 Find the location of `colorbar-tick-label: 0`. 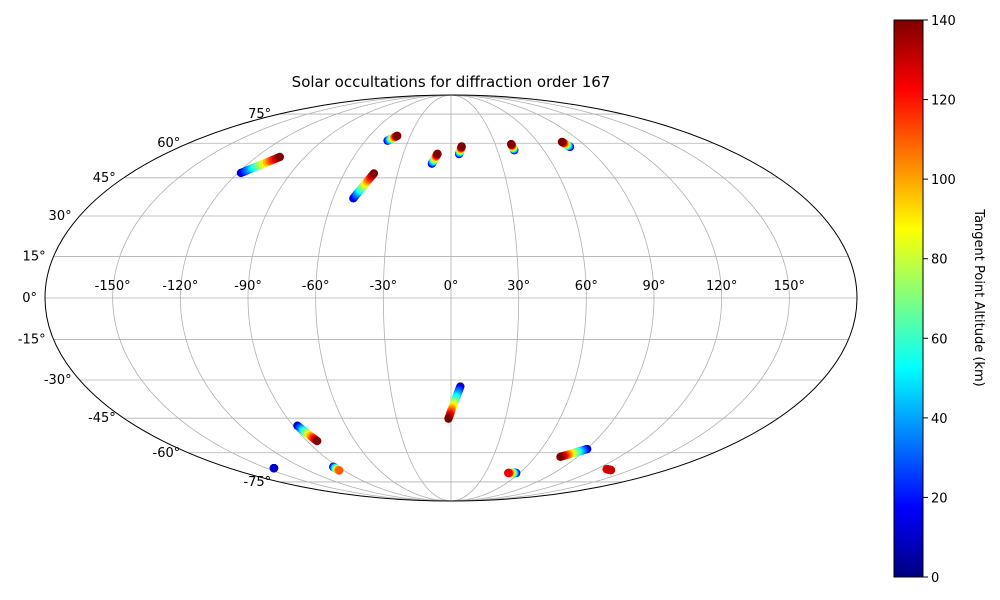

colorbar-tick-label: 0 is located at coordinates (935, 578).